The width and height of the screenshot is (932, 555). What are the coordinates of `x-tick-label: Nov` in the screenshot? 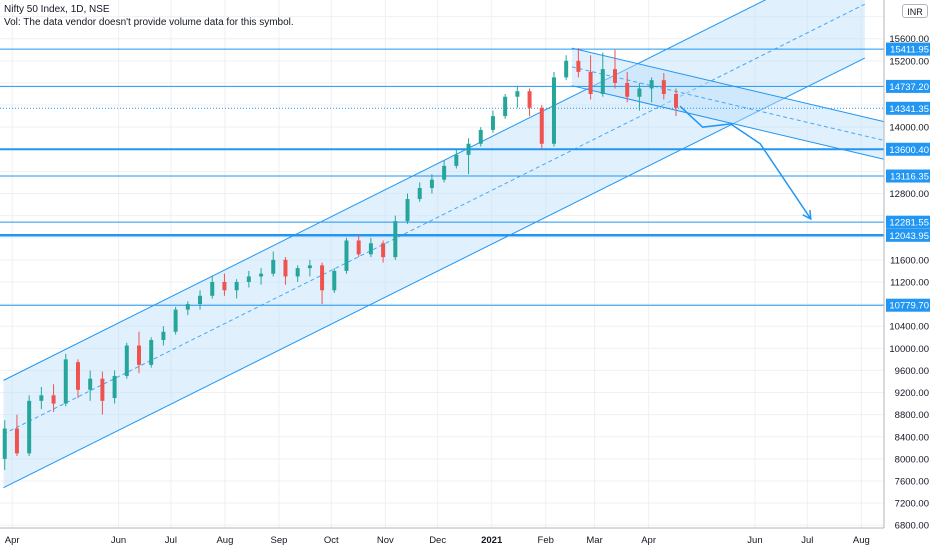 It's located at (385, 540).